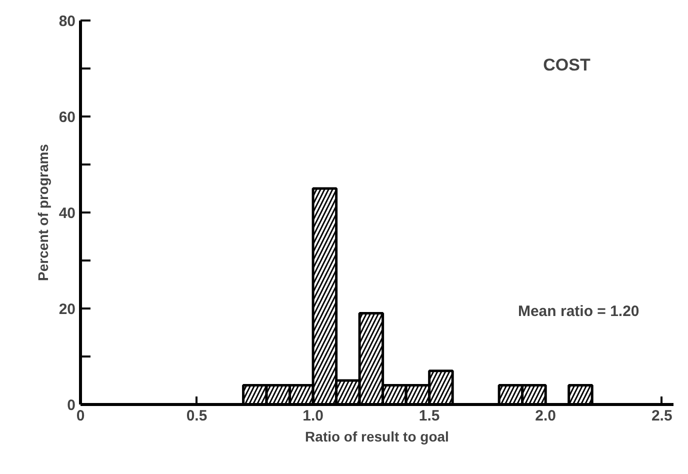 Image resolution: width=688 pixels, height=474 pixels. What do you see at coordinates (71, 405) in the screenshot?
I see `y-tick-label: 0` at bounding box center [71, 405].